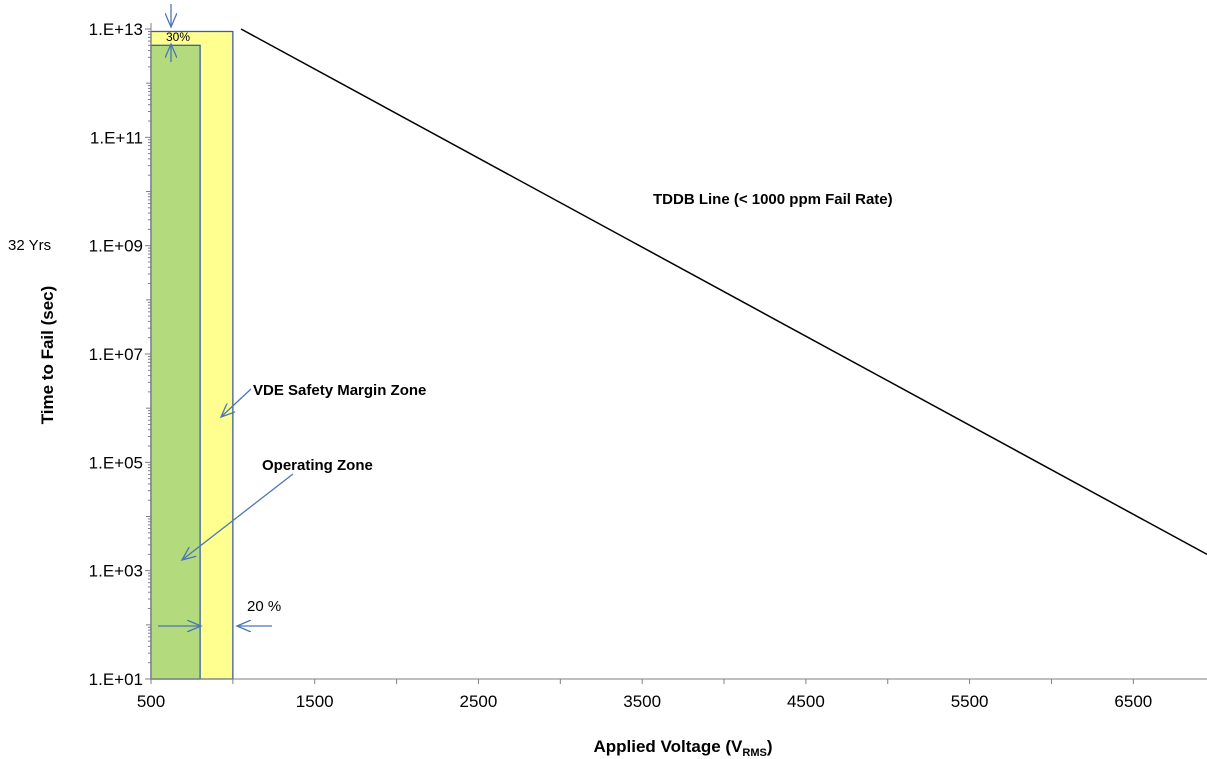 This screenshot has height=759, width=1207. What do you see at coordinates (479, 701) in the screenshot?
I see `x-tick-label: 2500` at bounding box center [479, 701].